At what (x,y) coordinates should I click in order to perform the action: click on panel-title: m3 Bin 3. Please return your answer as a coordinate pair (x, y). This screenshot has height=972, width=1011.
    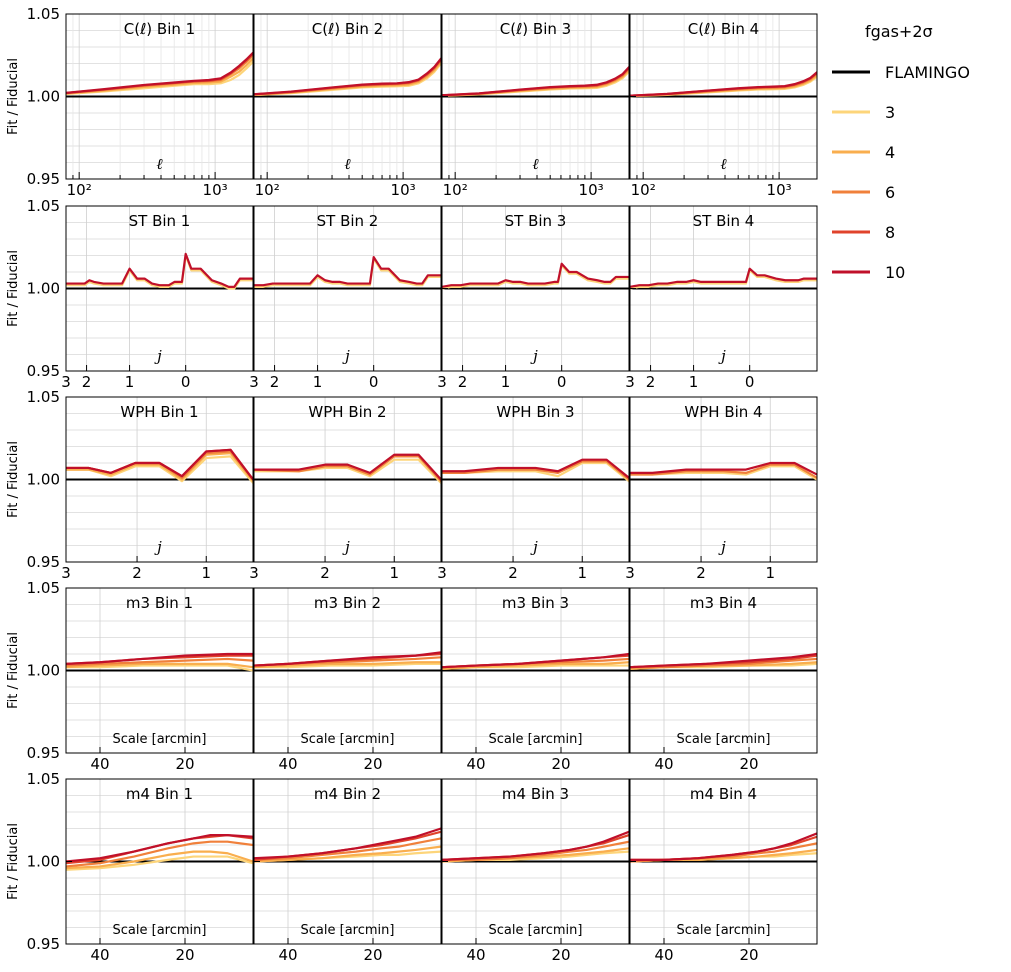
    Looking at the image, I should click on (535, 603).